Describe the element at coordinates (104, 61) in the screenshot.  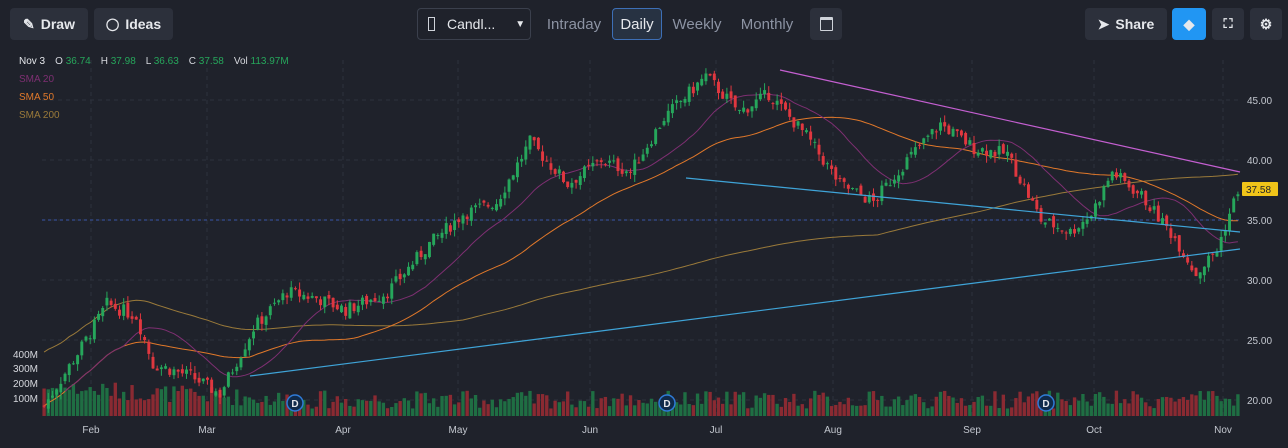
I see `high-label: H` at that location.